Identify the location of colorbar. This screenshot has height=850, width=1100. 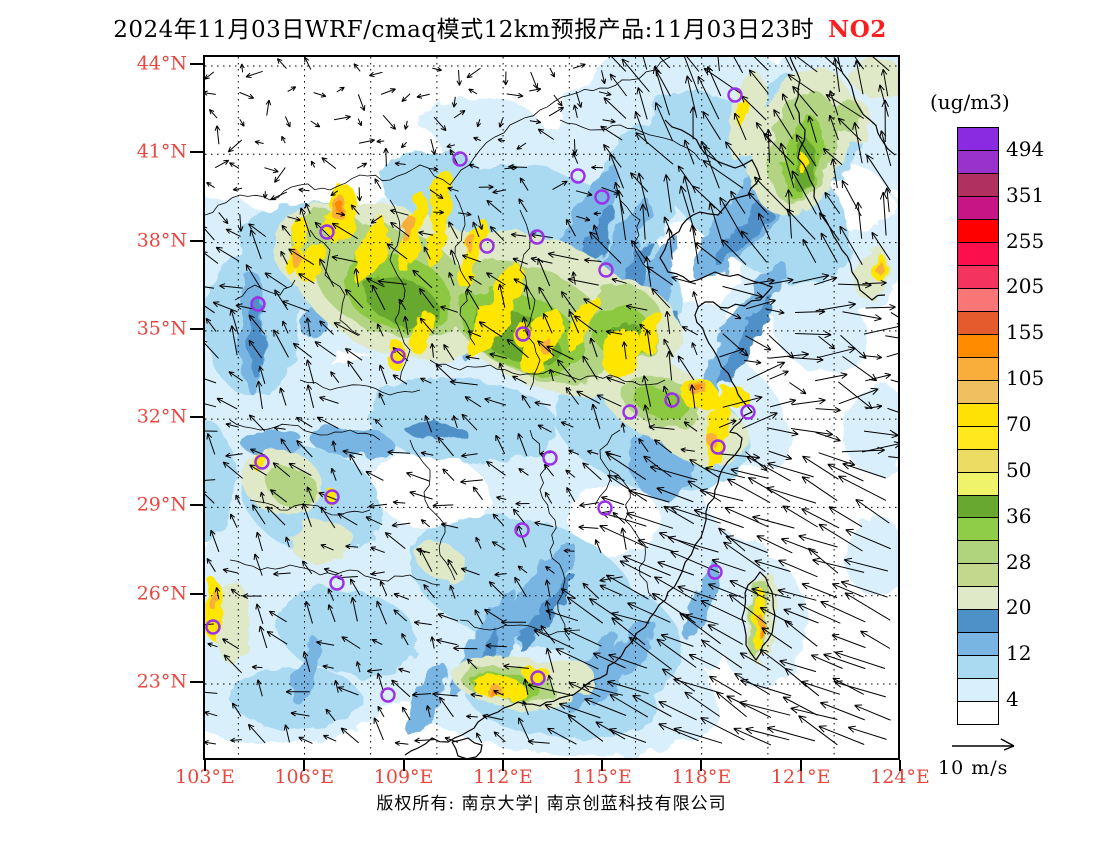
(978, 426).